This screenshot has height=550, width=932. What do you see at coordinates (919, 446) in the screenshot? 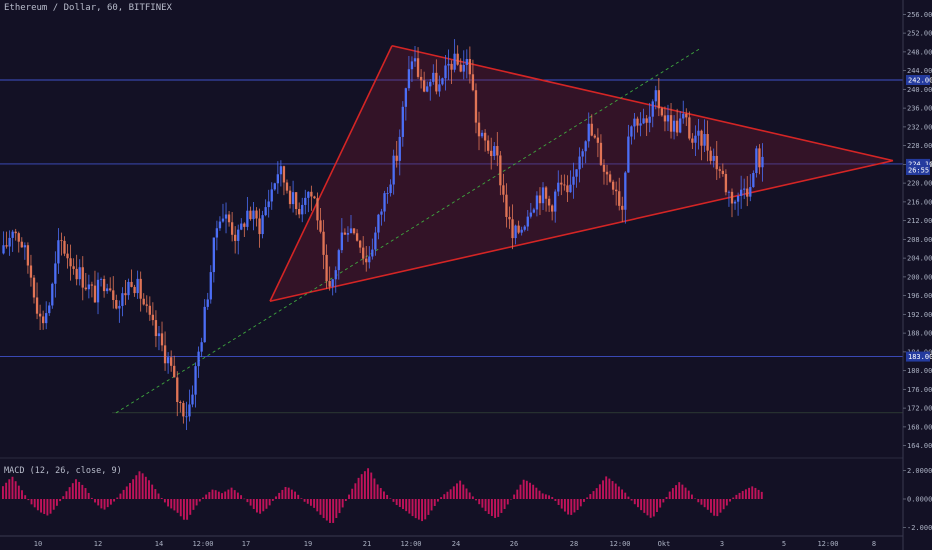
I see `y-tick-label: 164.00` at bounding box center [919, 446].